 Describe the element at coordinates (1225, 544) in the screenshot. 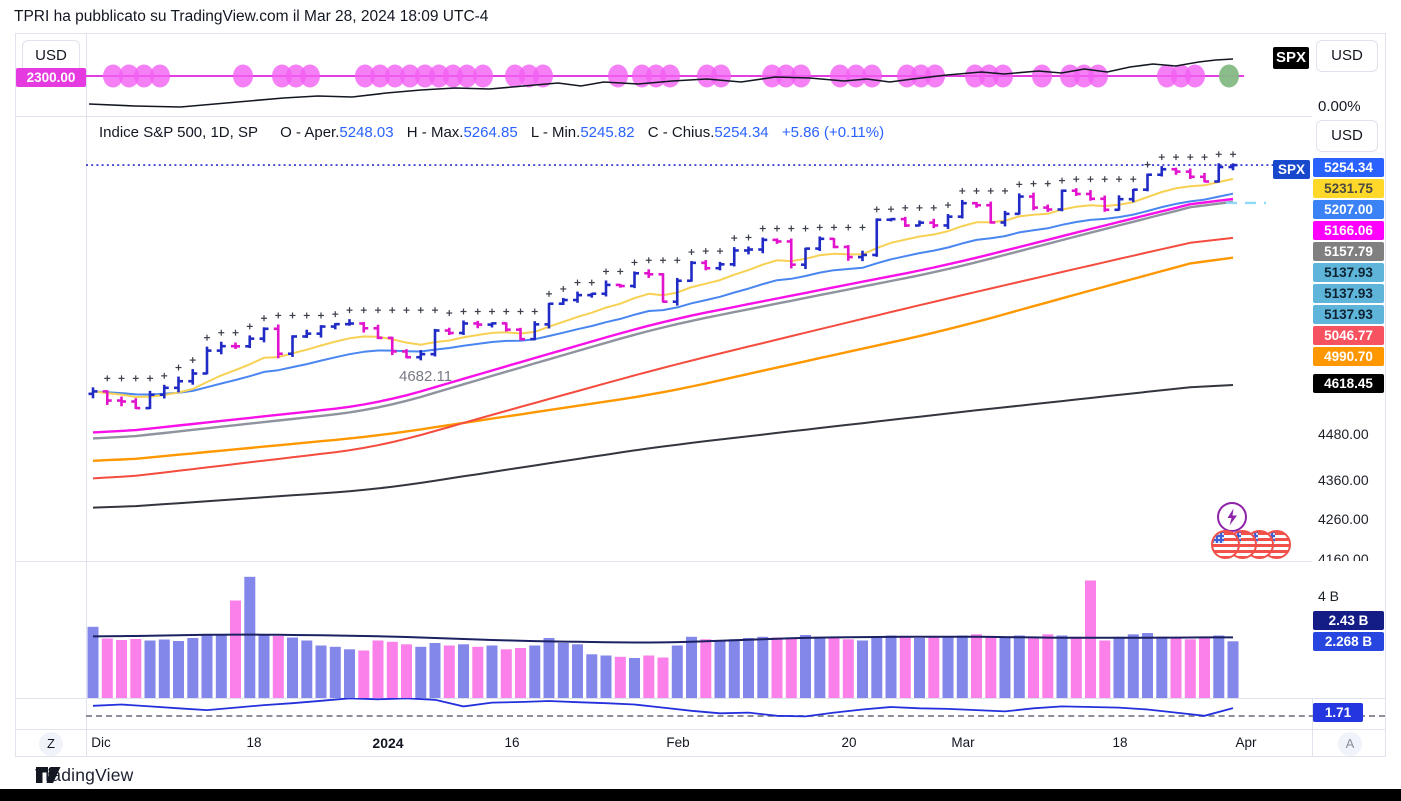

I see `us-flag-icon` at that location.